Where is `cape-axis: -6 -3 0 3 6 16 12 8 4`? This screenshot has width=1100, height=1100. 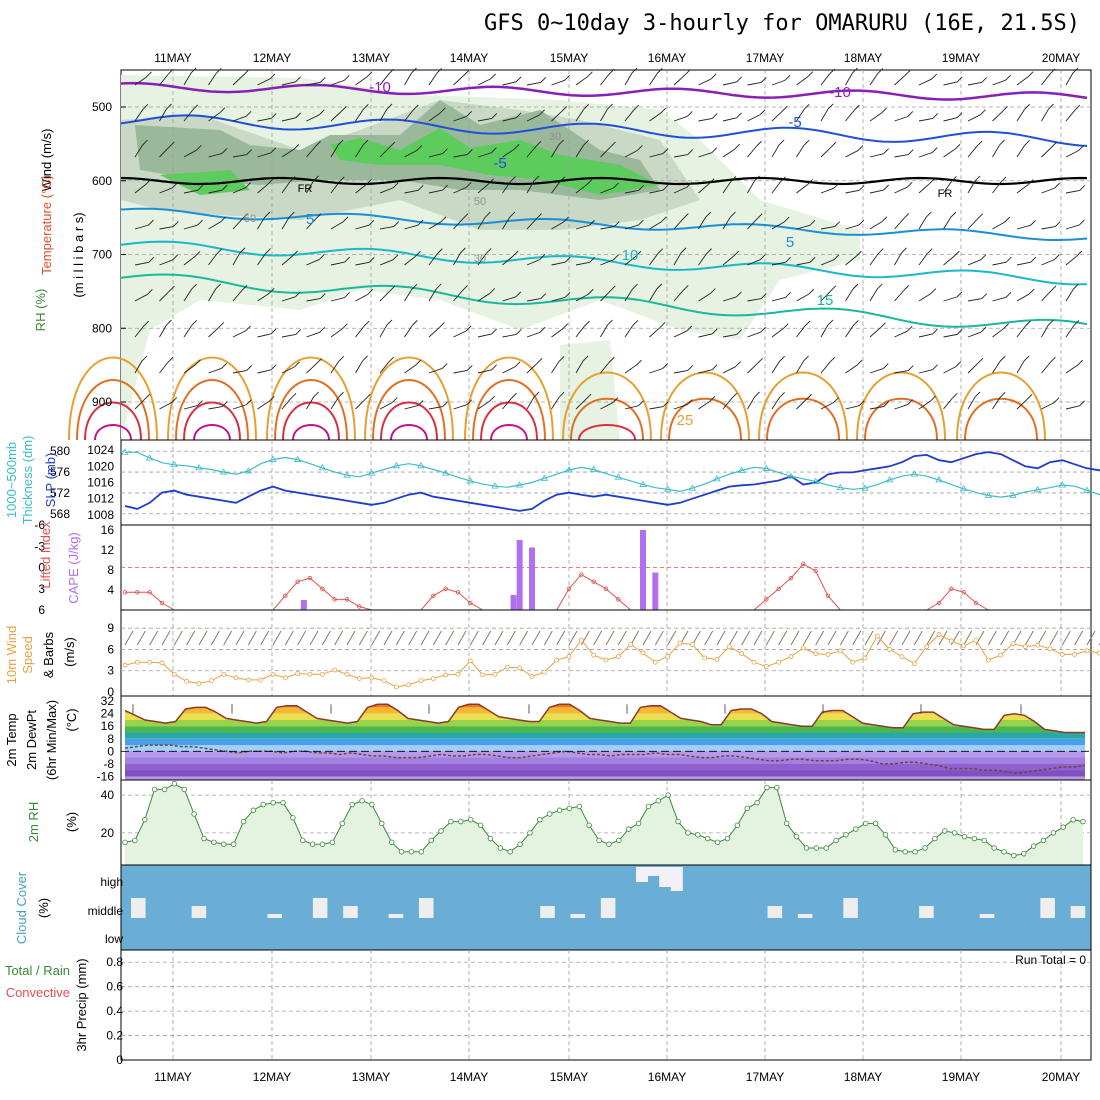
cape-axis: -6 -3 0 3 6 16 12 8 4 is located at coordinates (74, 567).